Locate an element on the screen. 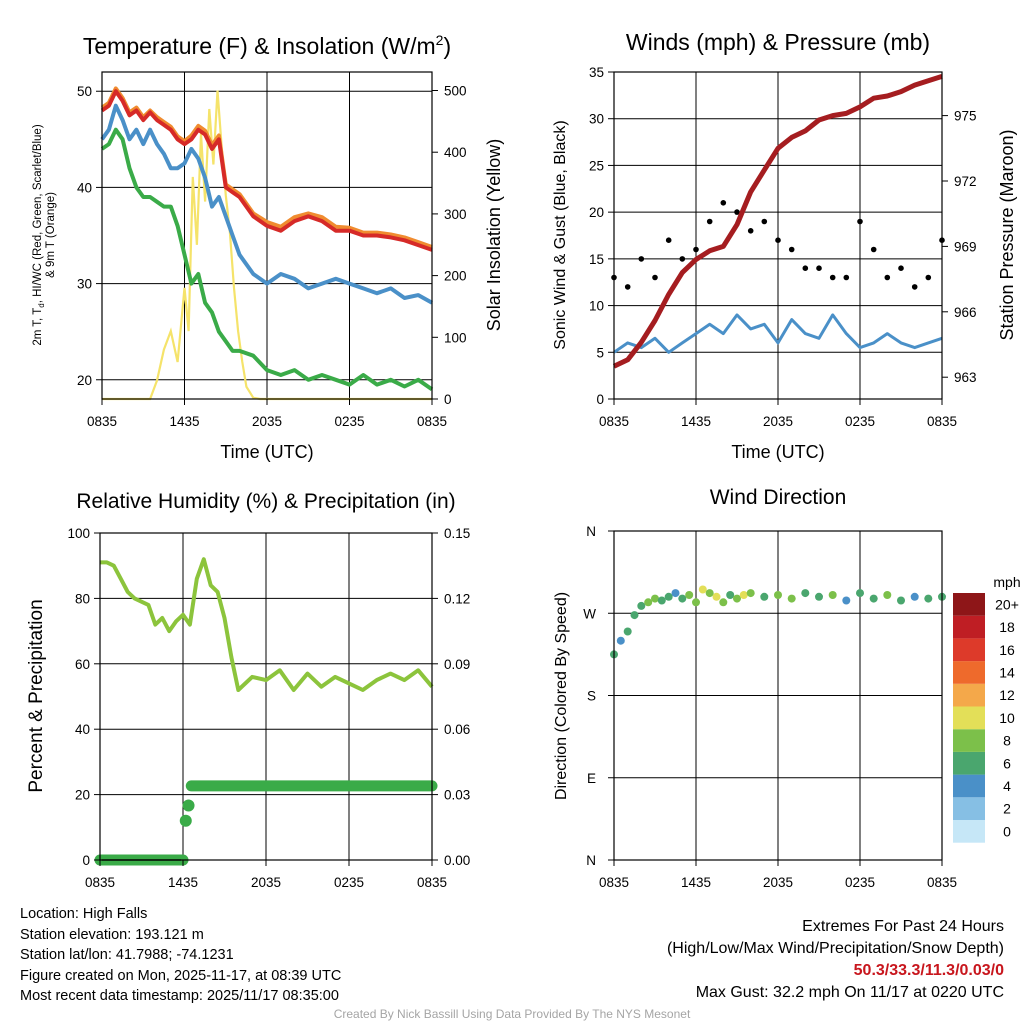  svg-text: & 9m T (Orange) is located at coordinates (51, 235).